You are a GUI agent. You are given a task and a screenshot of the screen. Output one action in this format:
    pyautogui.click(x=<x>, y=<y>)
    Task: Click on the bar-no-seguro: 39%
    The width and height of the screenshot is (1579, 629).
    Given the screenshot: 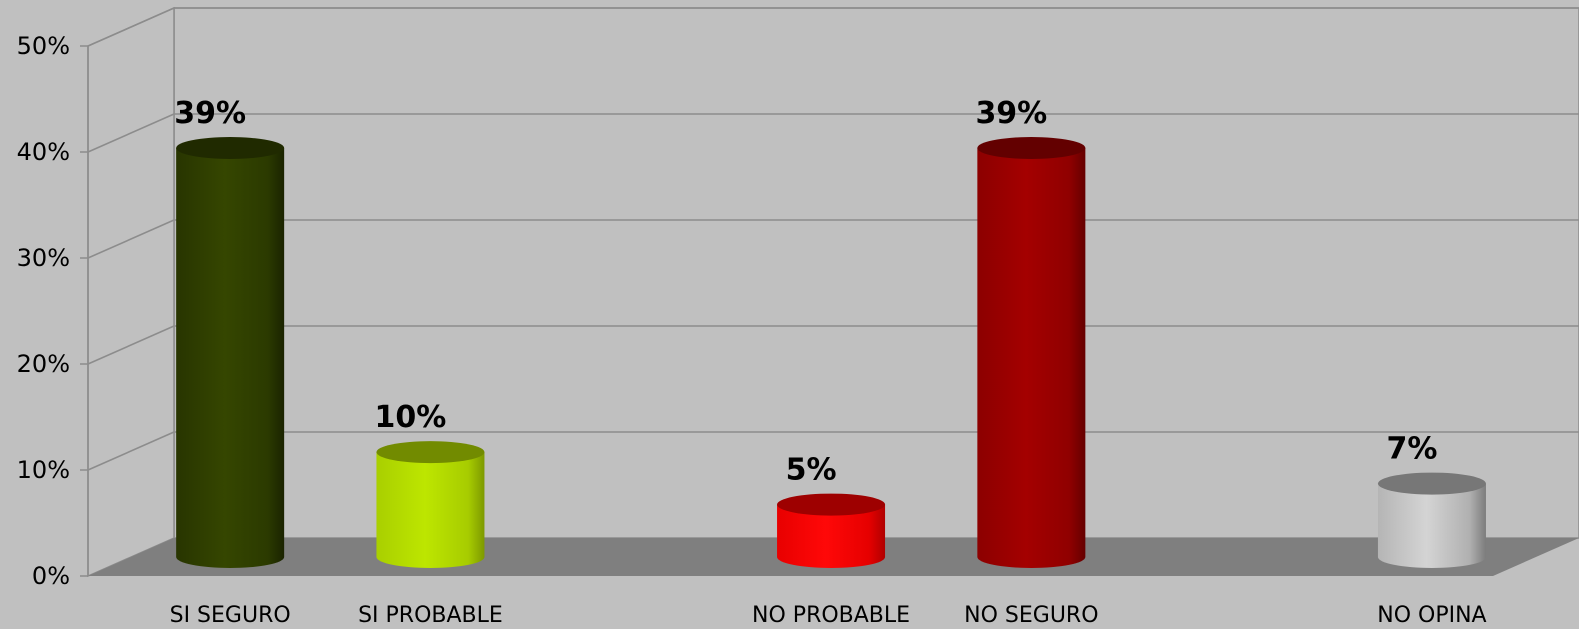 What is the action you would take?
    pyautogui.click(x=1030, y=332)
    